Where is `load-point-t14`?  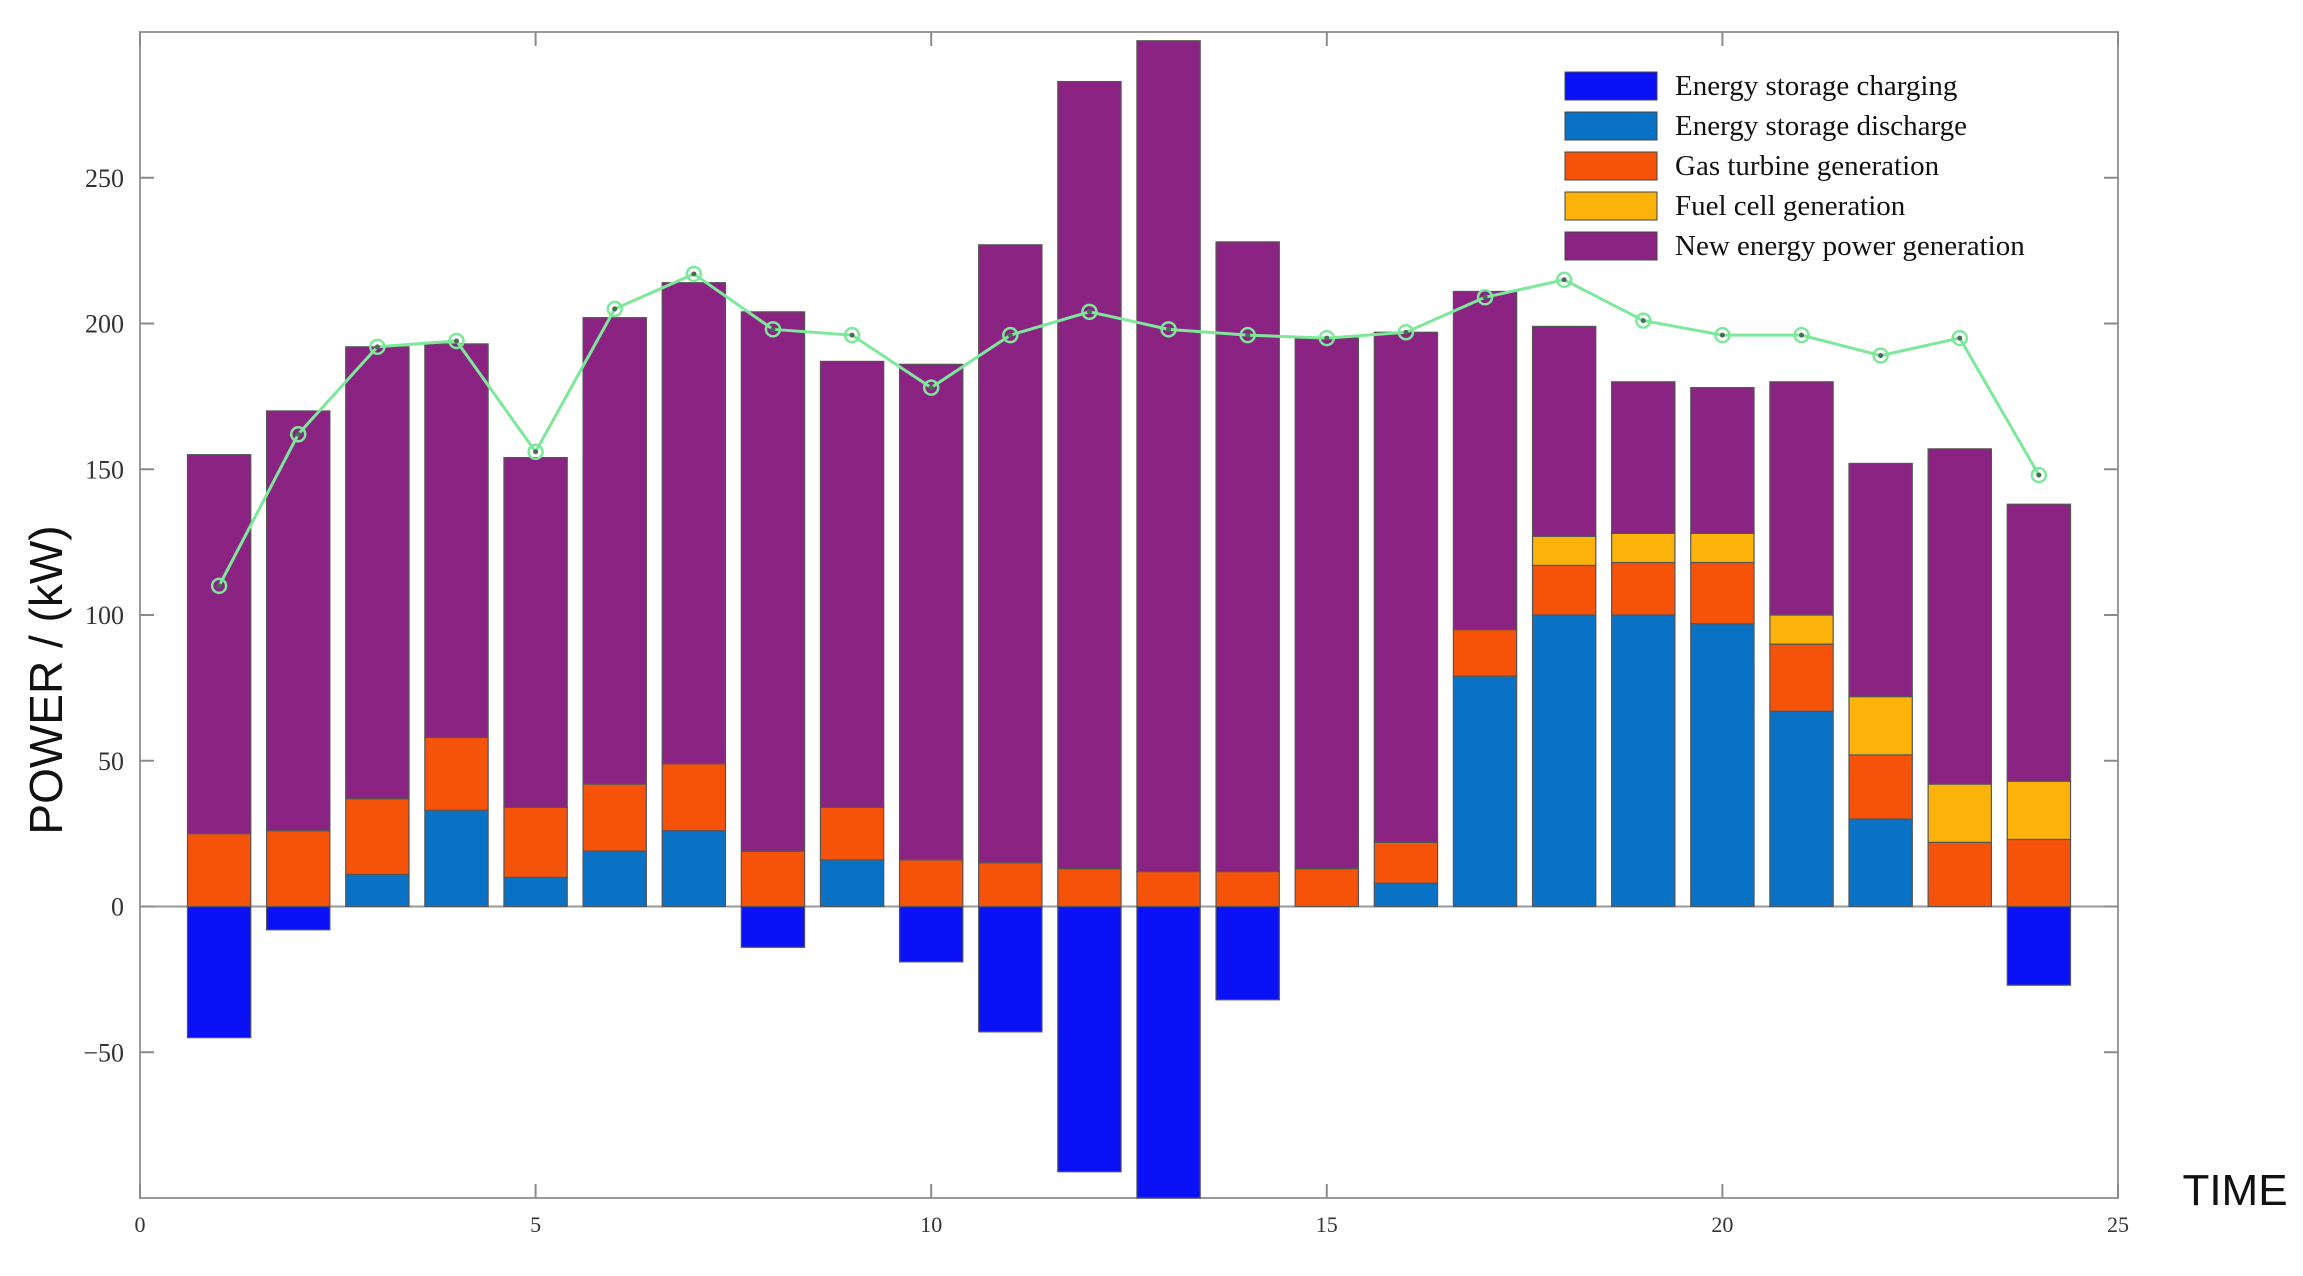 load-point-t14 is located at coordinates (1247, 335).